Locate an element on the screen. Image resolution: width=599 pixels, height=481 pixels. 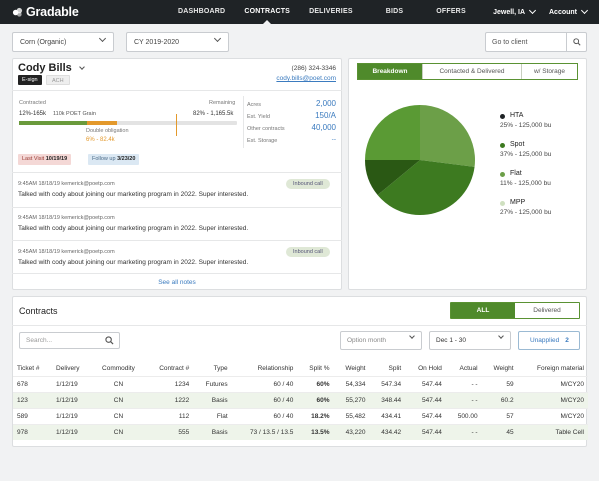
client-name: Cody Bills is located at coordinates (51, 68).